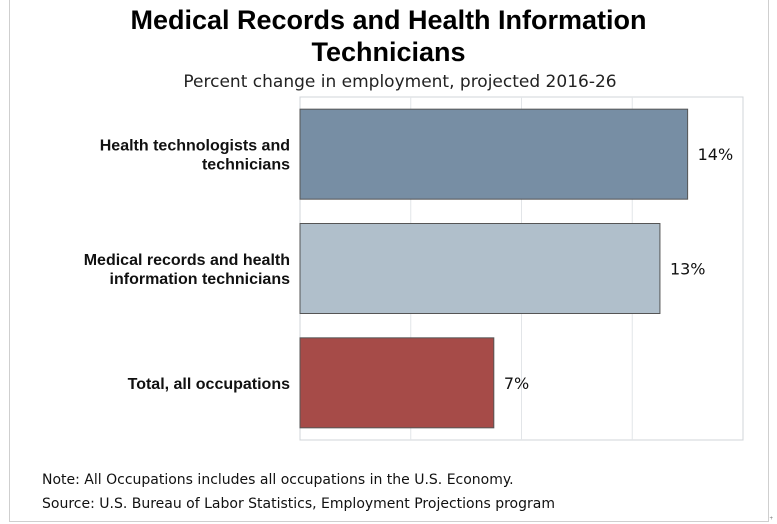 The image size is (777, 524). I want to click on data-label: 7%, so click(516, 383).